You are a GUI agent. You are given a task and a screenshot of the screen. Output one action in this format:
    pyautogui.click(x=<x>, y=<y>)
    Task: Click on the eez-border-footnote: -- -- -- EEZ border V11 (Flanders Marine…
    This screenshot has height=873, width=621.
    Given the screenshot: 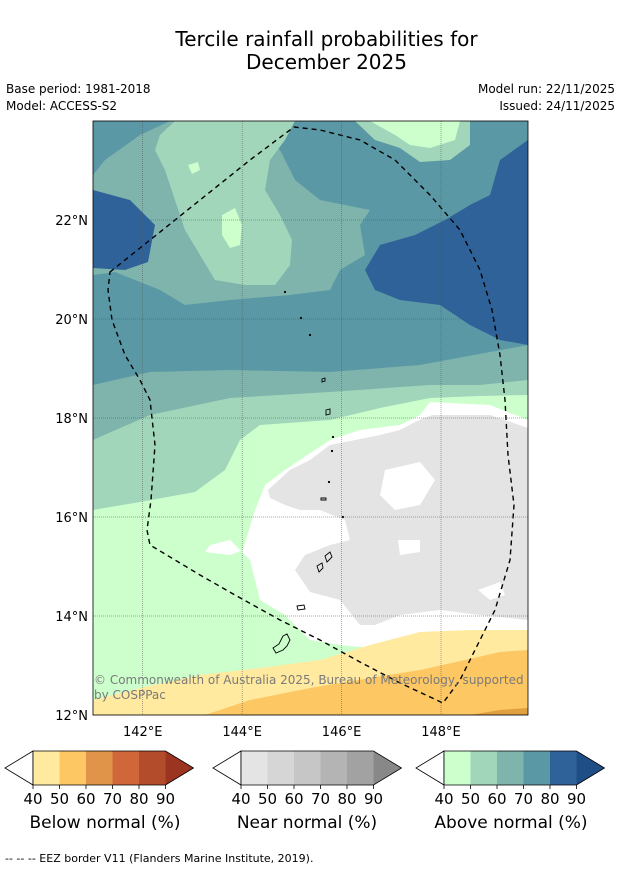 What is the action you would take?
    pyautogui.click(x=159, y=858)
    